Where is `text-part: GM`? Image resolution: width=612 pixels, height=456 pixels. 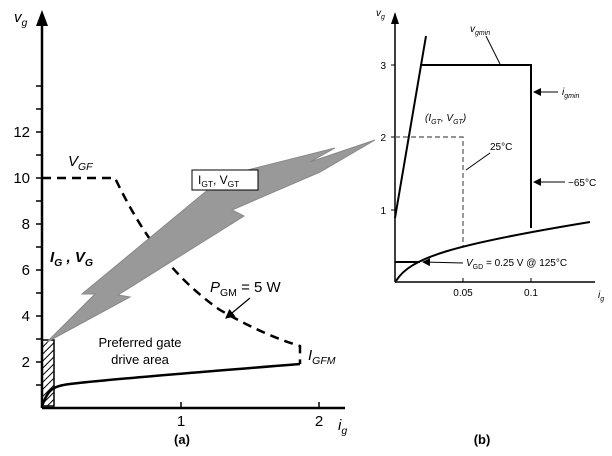
text-part: GM is located at coordinates (228, 293).